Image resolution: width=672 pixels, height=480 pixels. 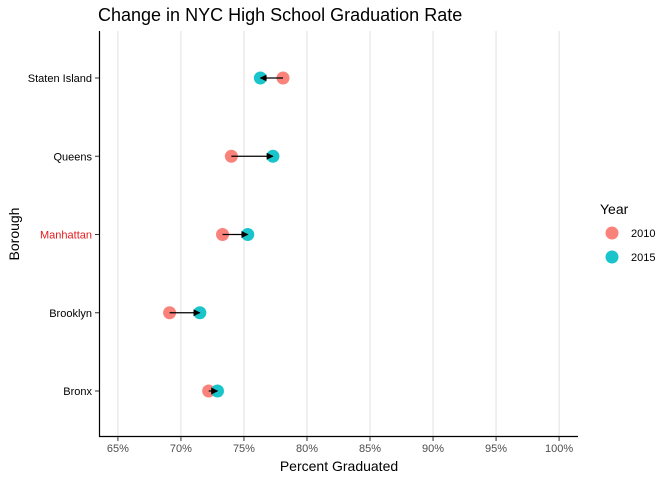 I want to click on x-tick-label-95: 95%, so click(x=496, y=449).